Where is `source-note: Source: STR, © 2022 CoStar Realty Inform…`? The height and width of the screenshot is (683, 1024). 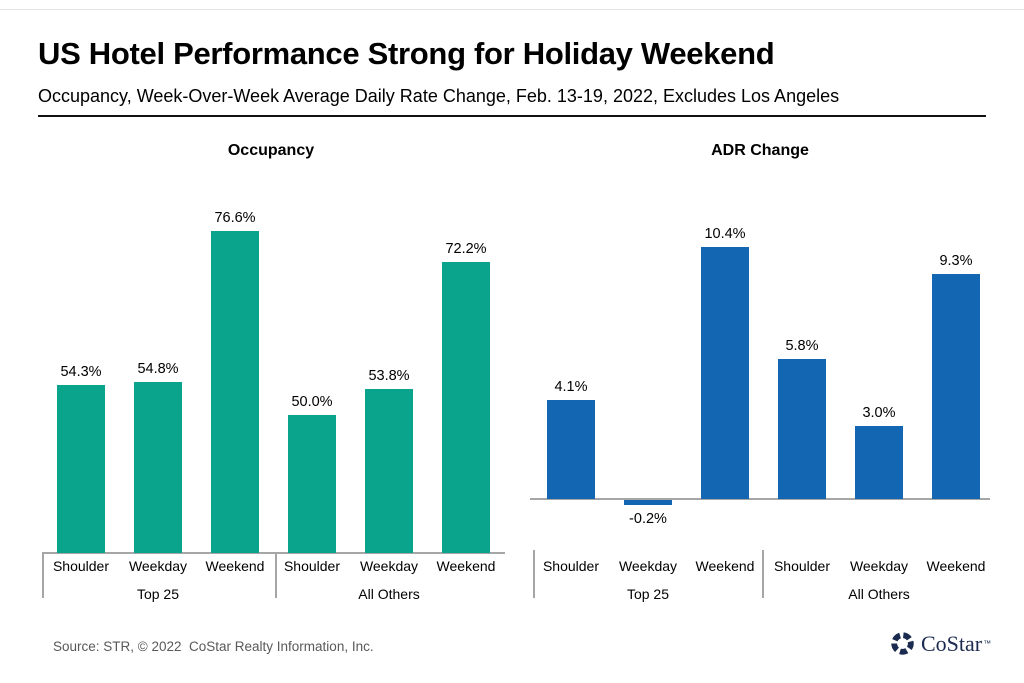 source-note: Source: STR, © 2022 CoStar Realty Inform… is located at coordinates (213, 646).